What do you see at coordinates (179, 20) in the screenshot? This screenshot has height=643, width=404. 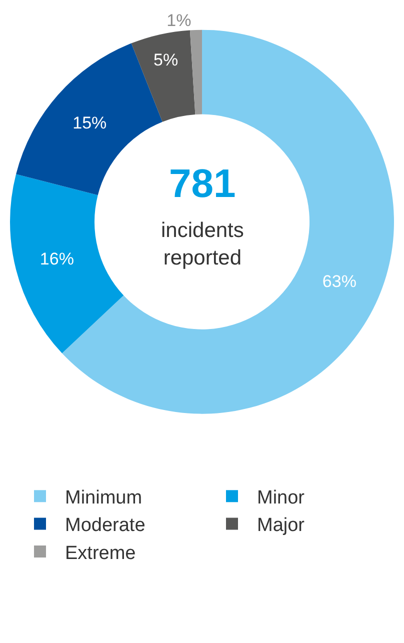 I see `data-label: 1%` at bounding box center [179, 20].